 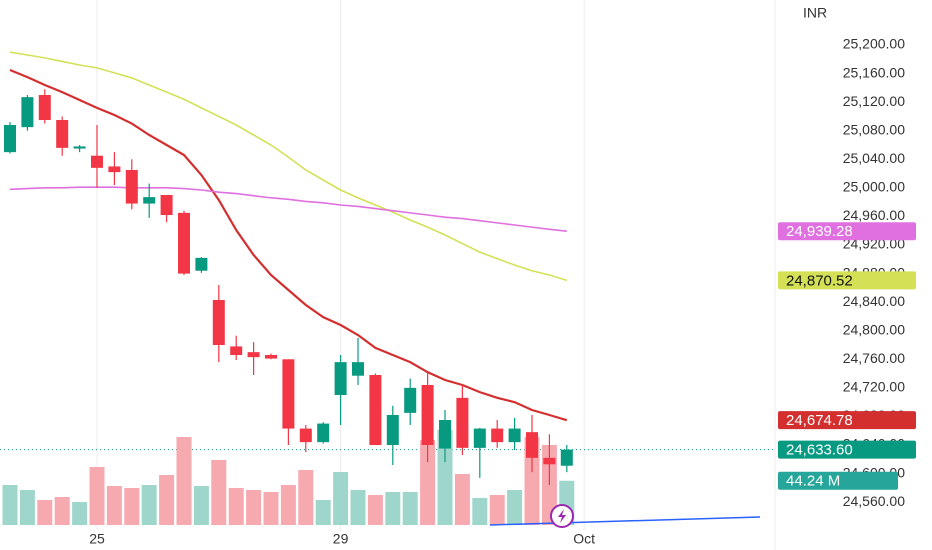 I want to click on price-badge-label: 24,939.28, so click(x=819, y=231).